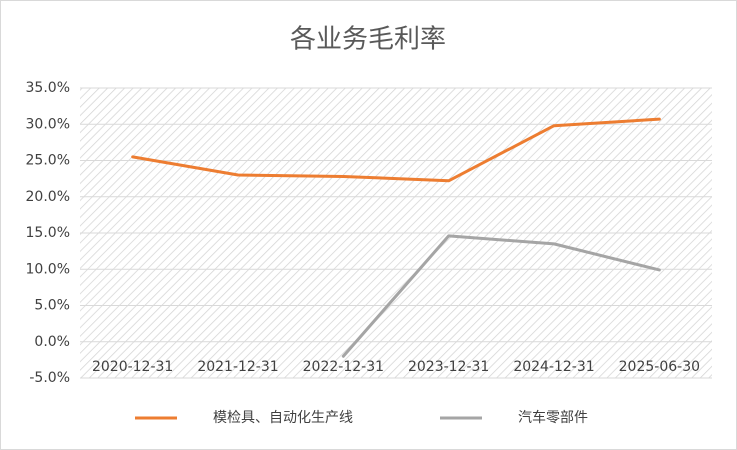  I want to click on x-tick-label: 2024-12-31, so click(553, 367).